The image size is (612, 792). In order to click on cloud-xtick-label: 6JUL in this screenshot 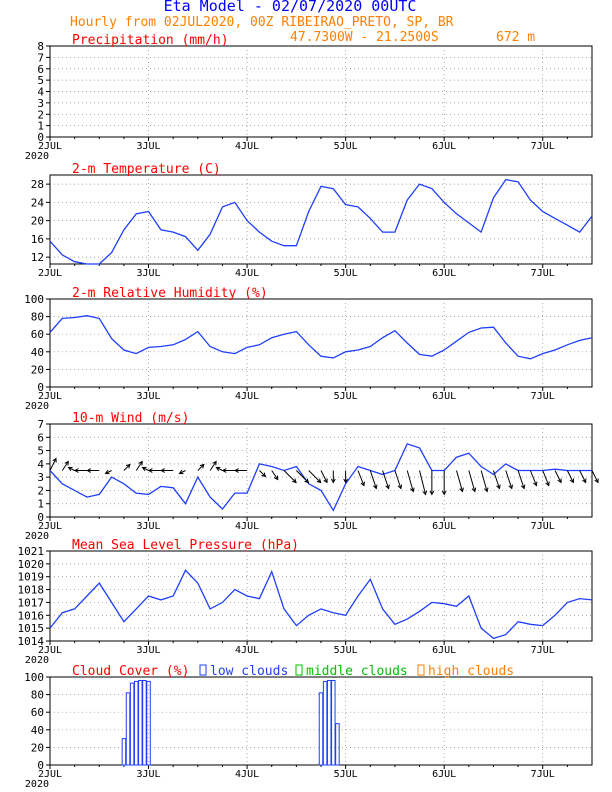, I will do `click(444, 774)`.